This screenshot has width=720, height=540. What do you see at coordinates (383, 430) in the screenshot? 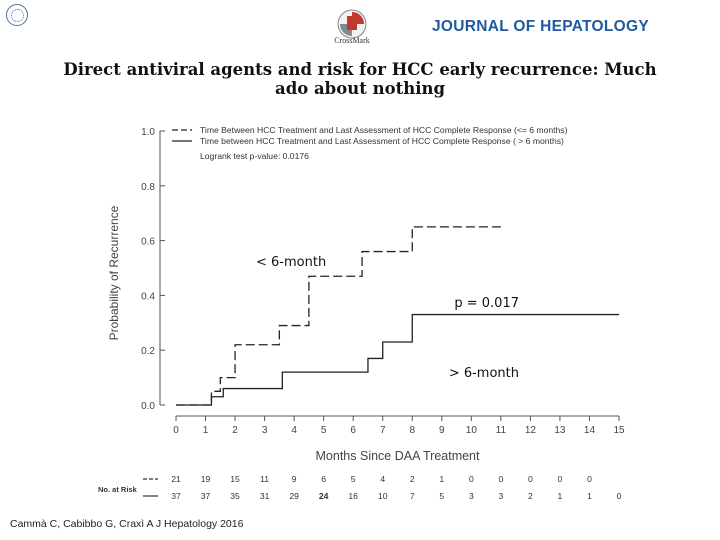
I see `x-tick-label: 7` at bounding box center [383, 430].